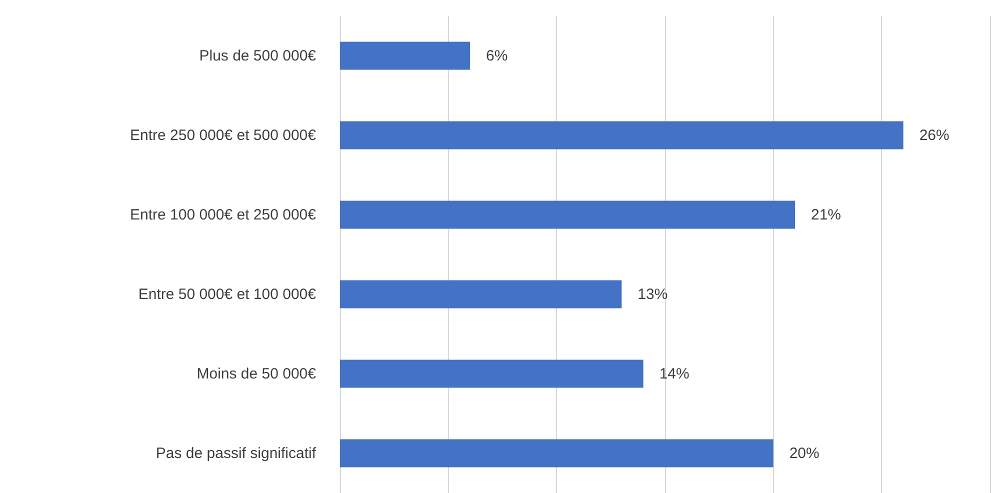  What do you see at coordinates (674, 373) in the screenshot?
I see `data-label: 14%` at bounding box center [674, 373].